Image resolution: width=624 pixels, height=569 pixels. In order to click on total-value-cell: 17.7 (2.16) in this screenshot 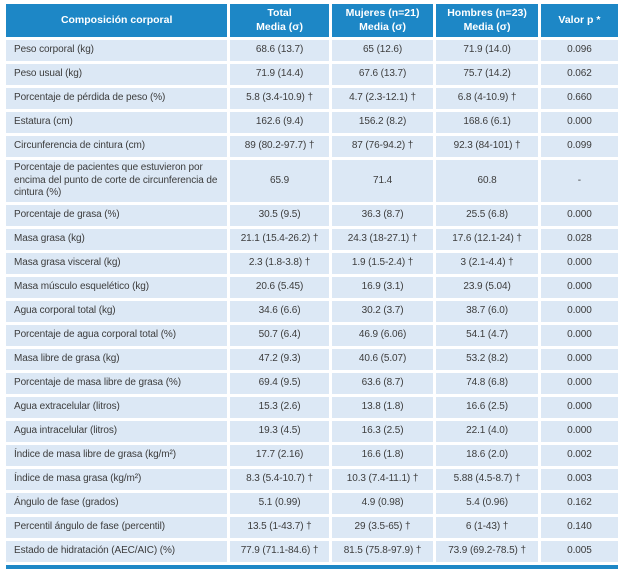, I will do `click(279, 455)`.